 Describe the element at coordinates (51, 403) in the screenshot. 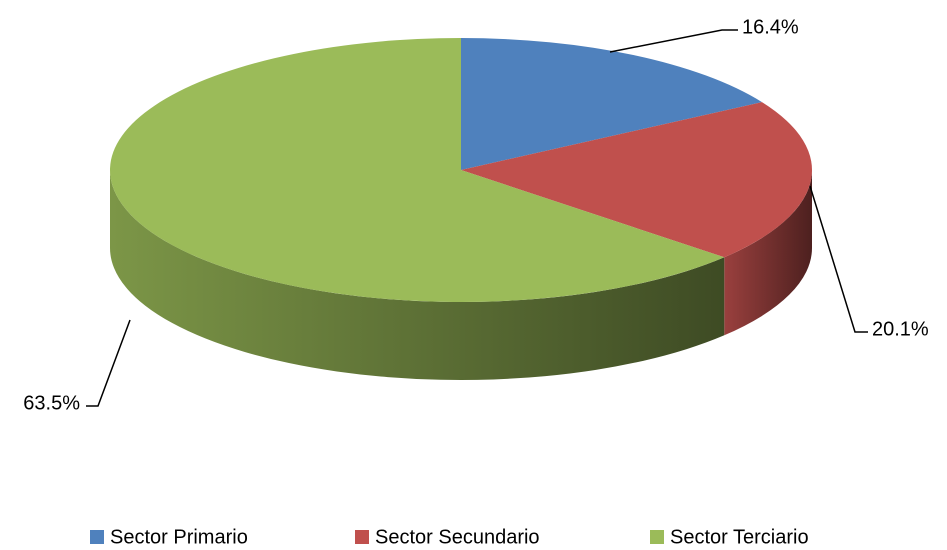

I see `data-label: 63.5%` at that location.